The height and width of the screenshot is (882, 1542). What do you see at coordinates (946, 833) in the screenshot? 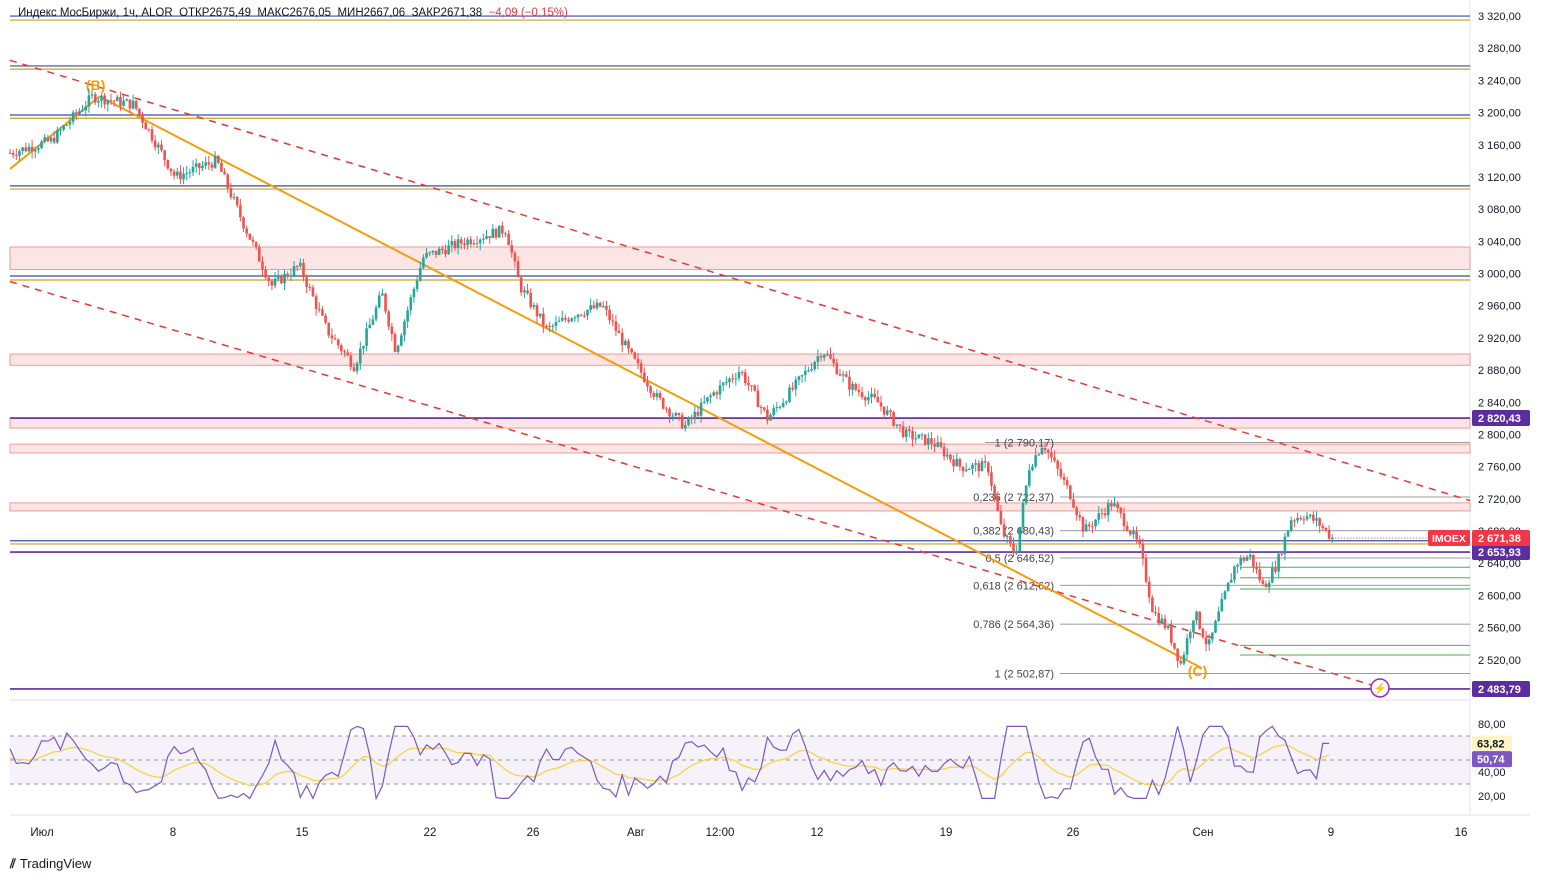
I see `time-tick-label: 19` at bounding box center [946, 833].